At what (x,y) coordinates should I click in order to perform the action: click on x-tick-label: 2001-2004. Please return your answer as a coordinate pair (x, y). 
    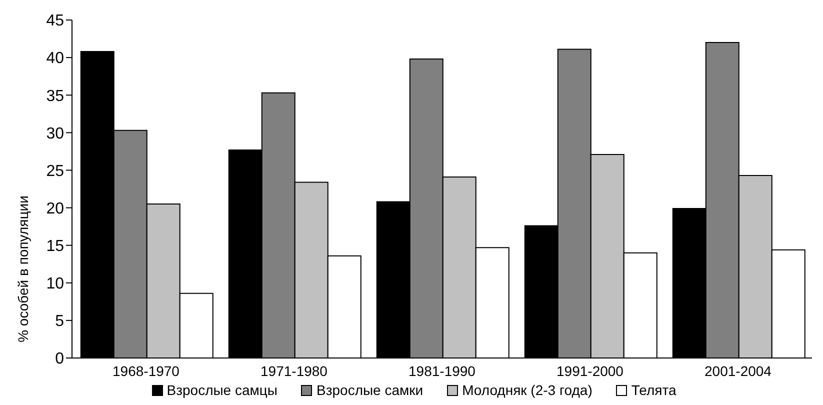
    Looking at the image, I should click on (738, 370).